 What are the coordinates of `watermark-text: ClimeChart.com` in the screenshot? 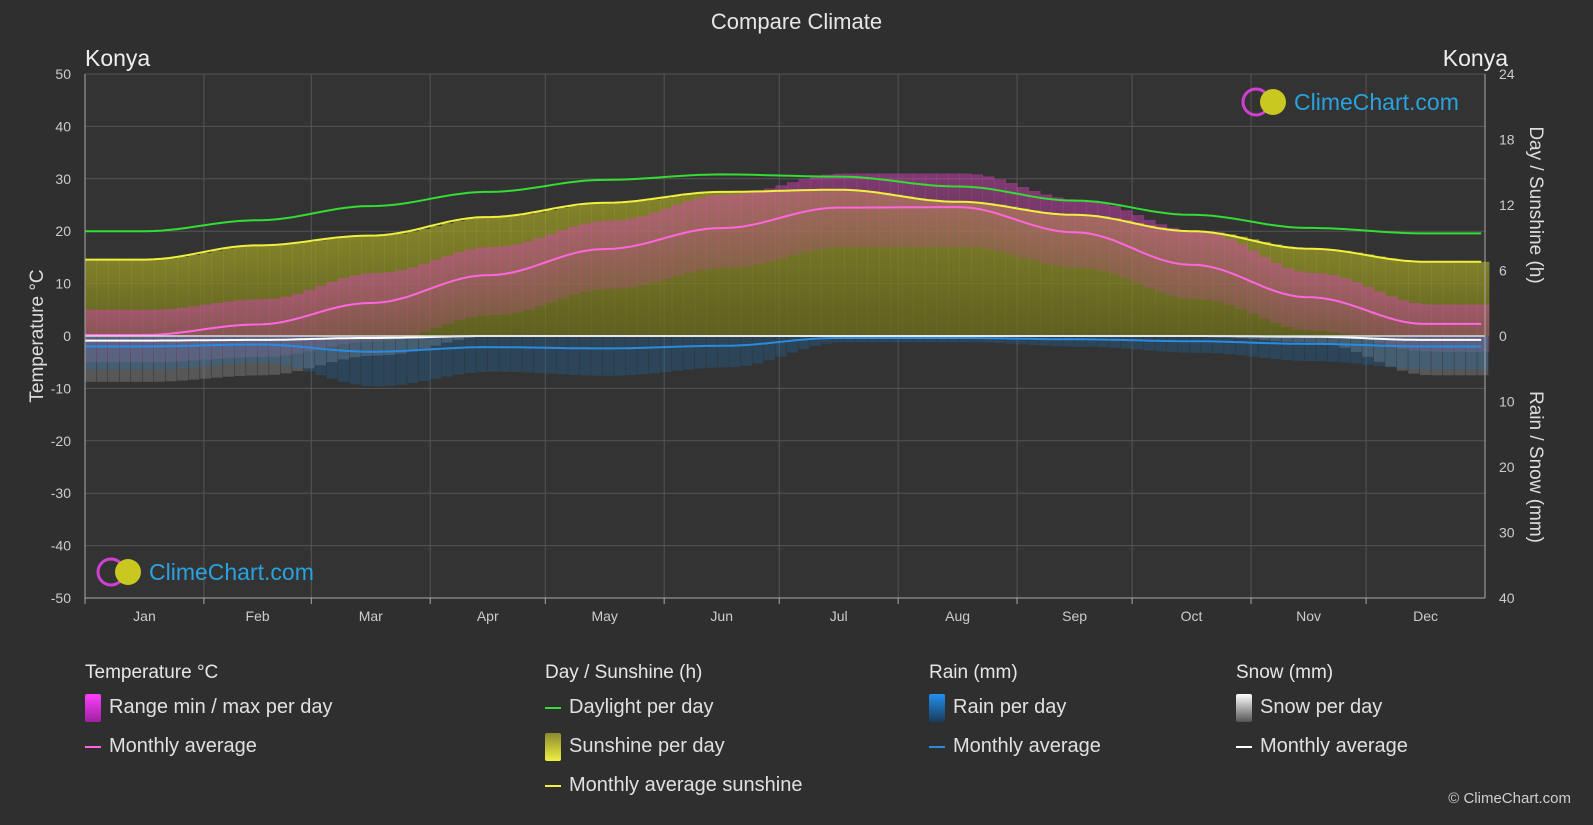 It's located at (1376, 101).